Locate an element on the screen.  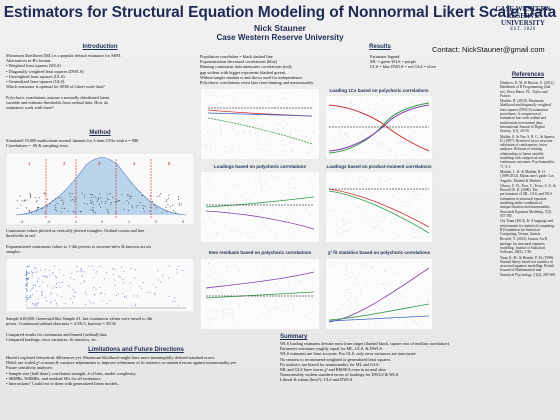
chi2-ml is located at coordinates (379, 312).